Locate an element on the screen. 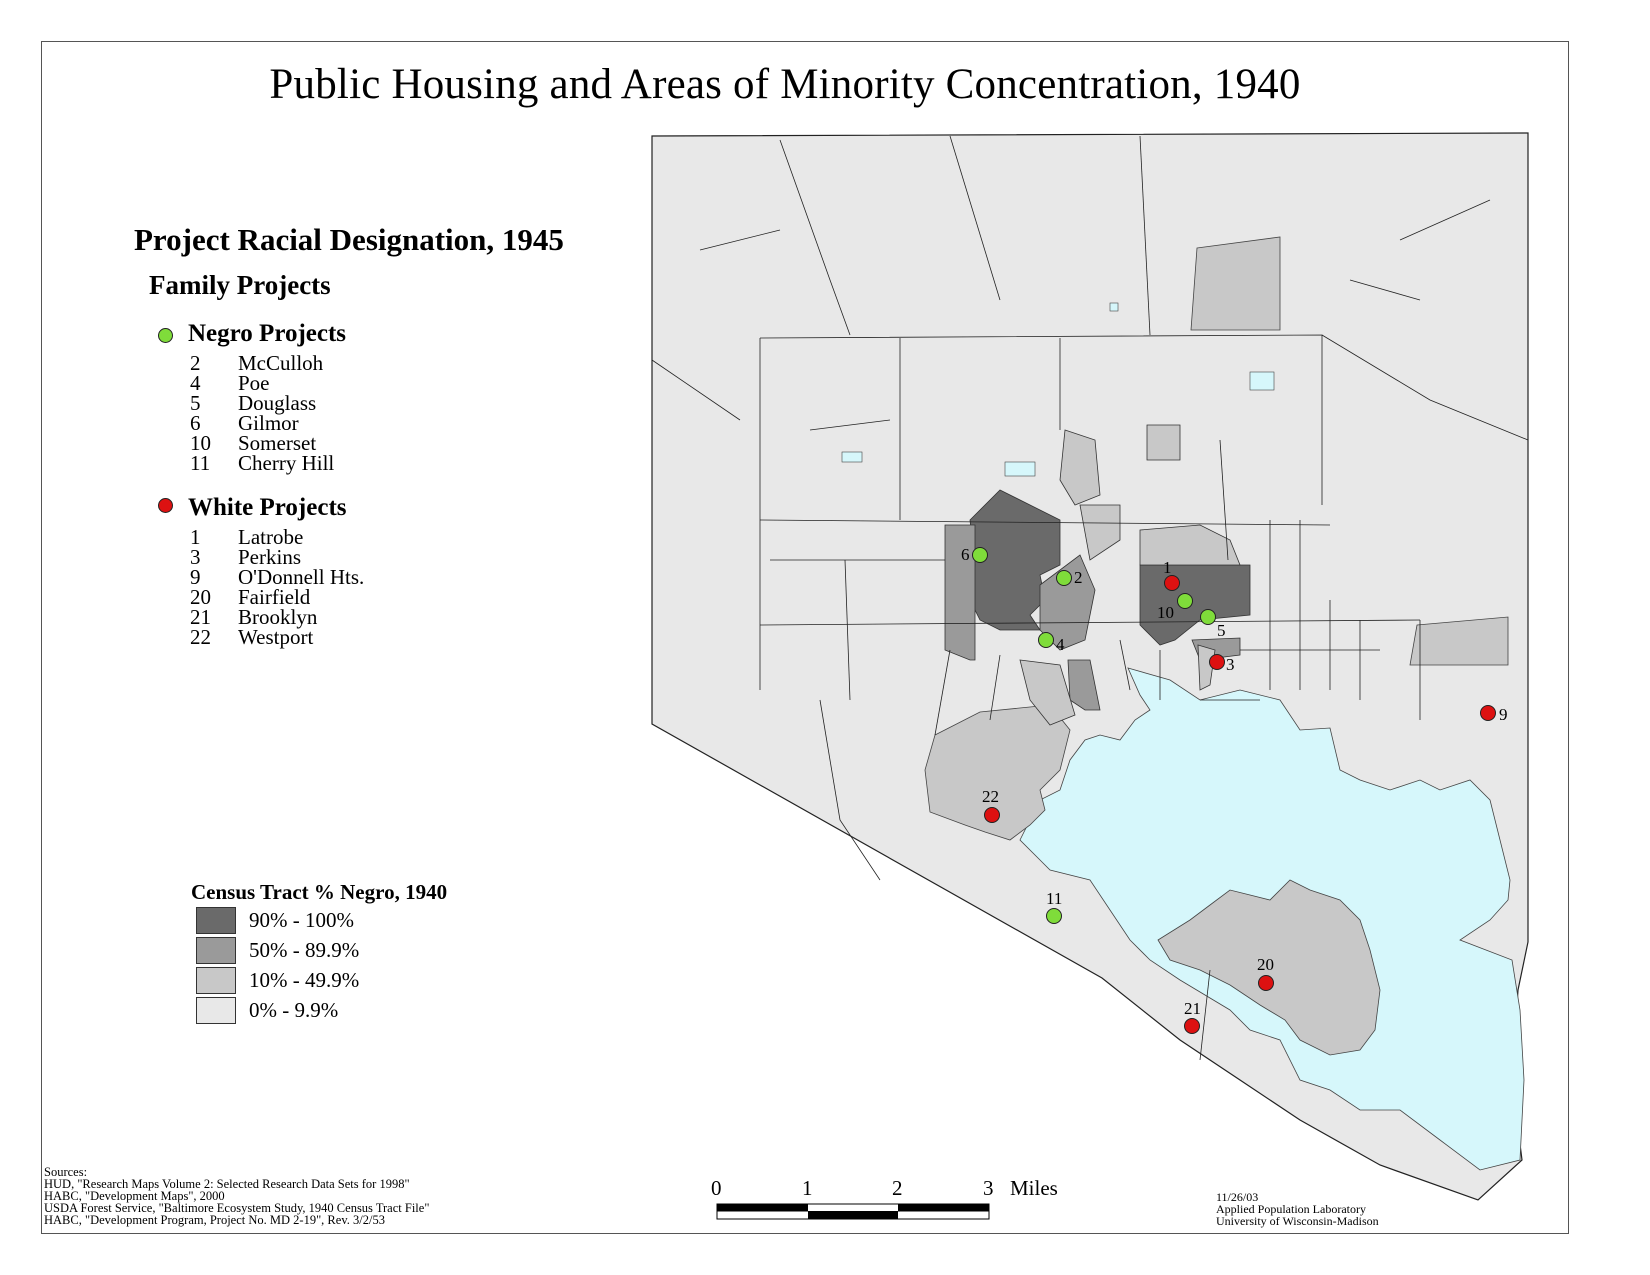 The width and height of the screenshot is (1650, 1275). list-item: 10 Somerset is located at coordinates (262, 443).